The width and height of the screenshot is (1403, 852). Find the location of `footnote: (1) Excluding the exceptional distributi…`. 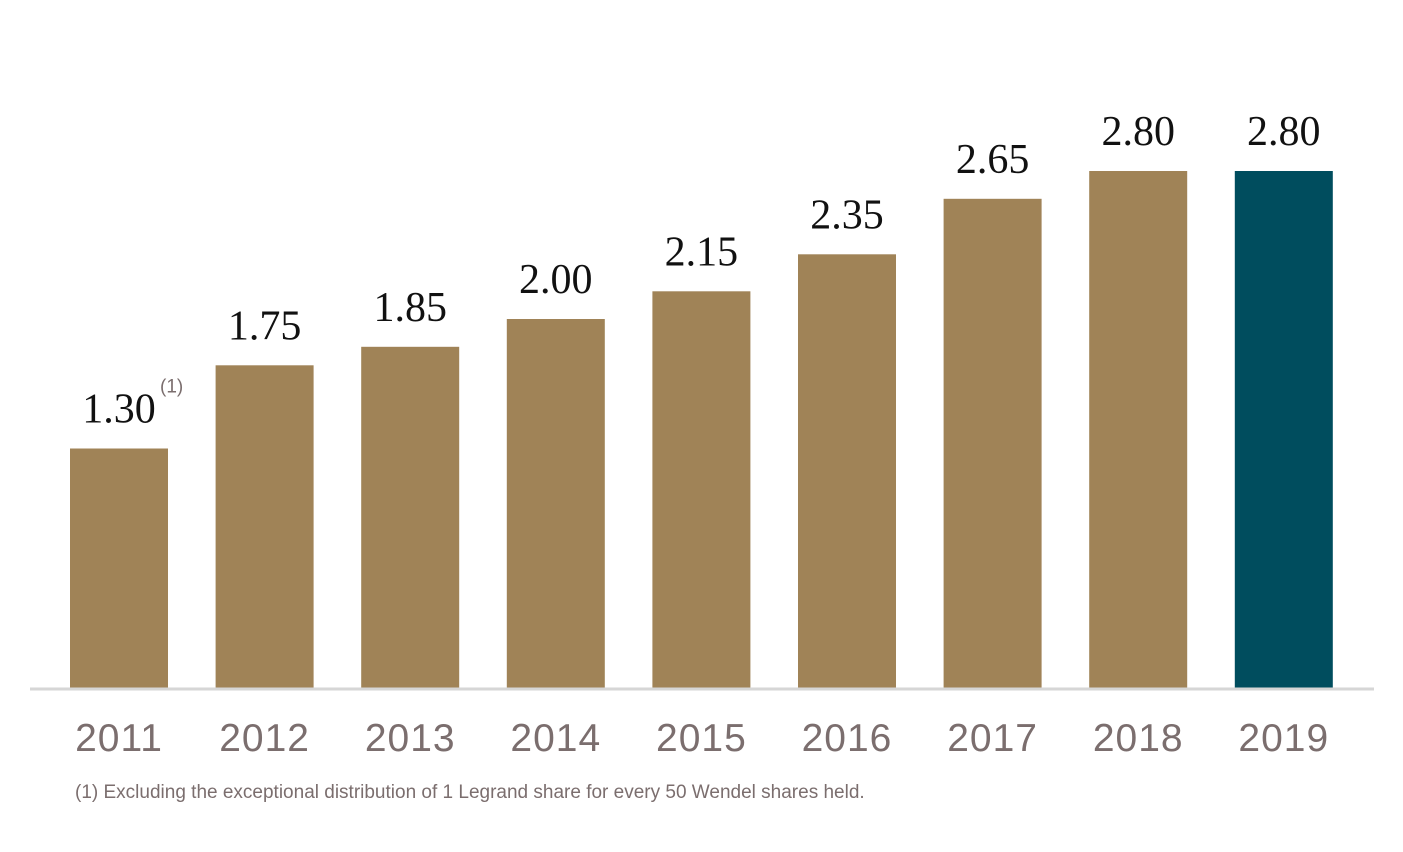

footnote: (1) Excluding the exceptional distributi… is located at coordinates (470, 792).